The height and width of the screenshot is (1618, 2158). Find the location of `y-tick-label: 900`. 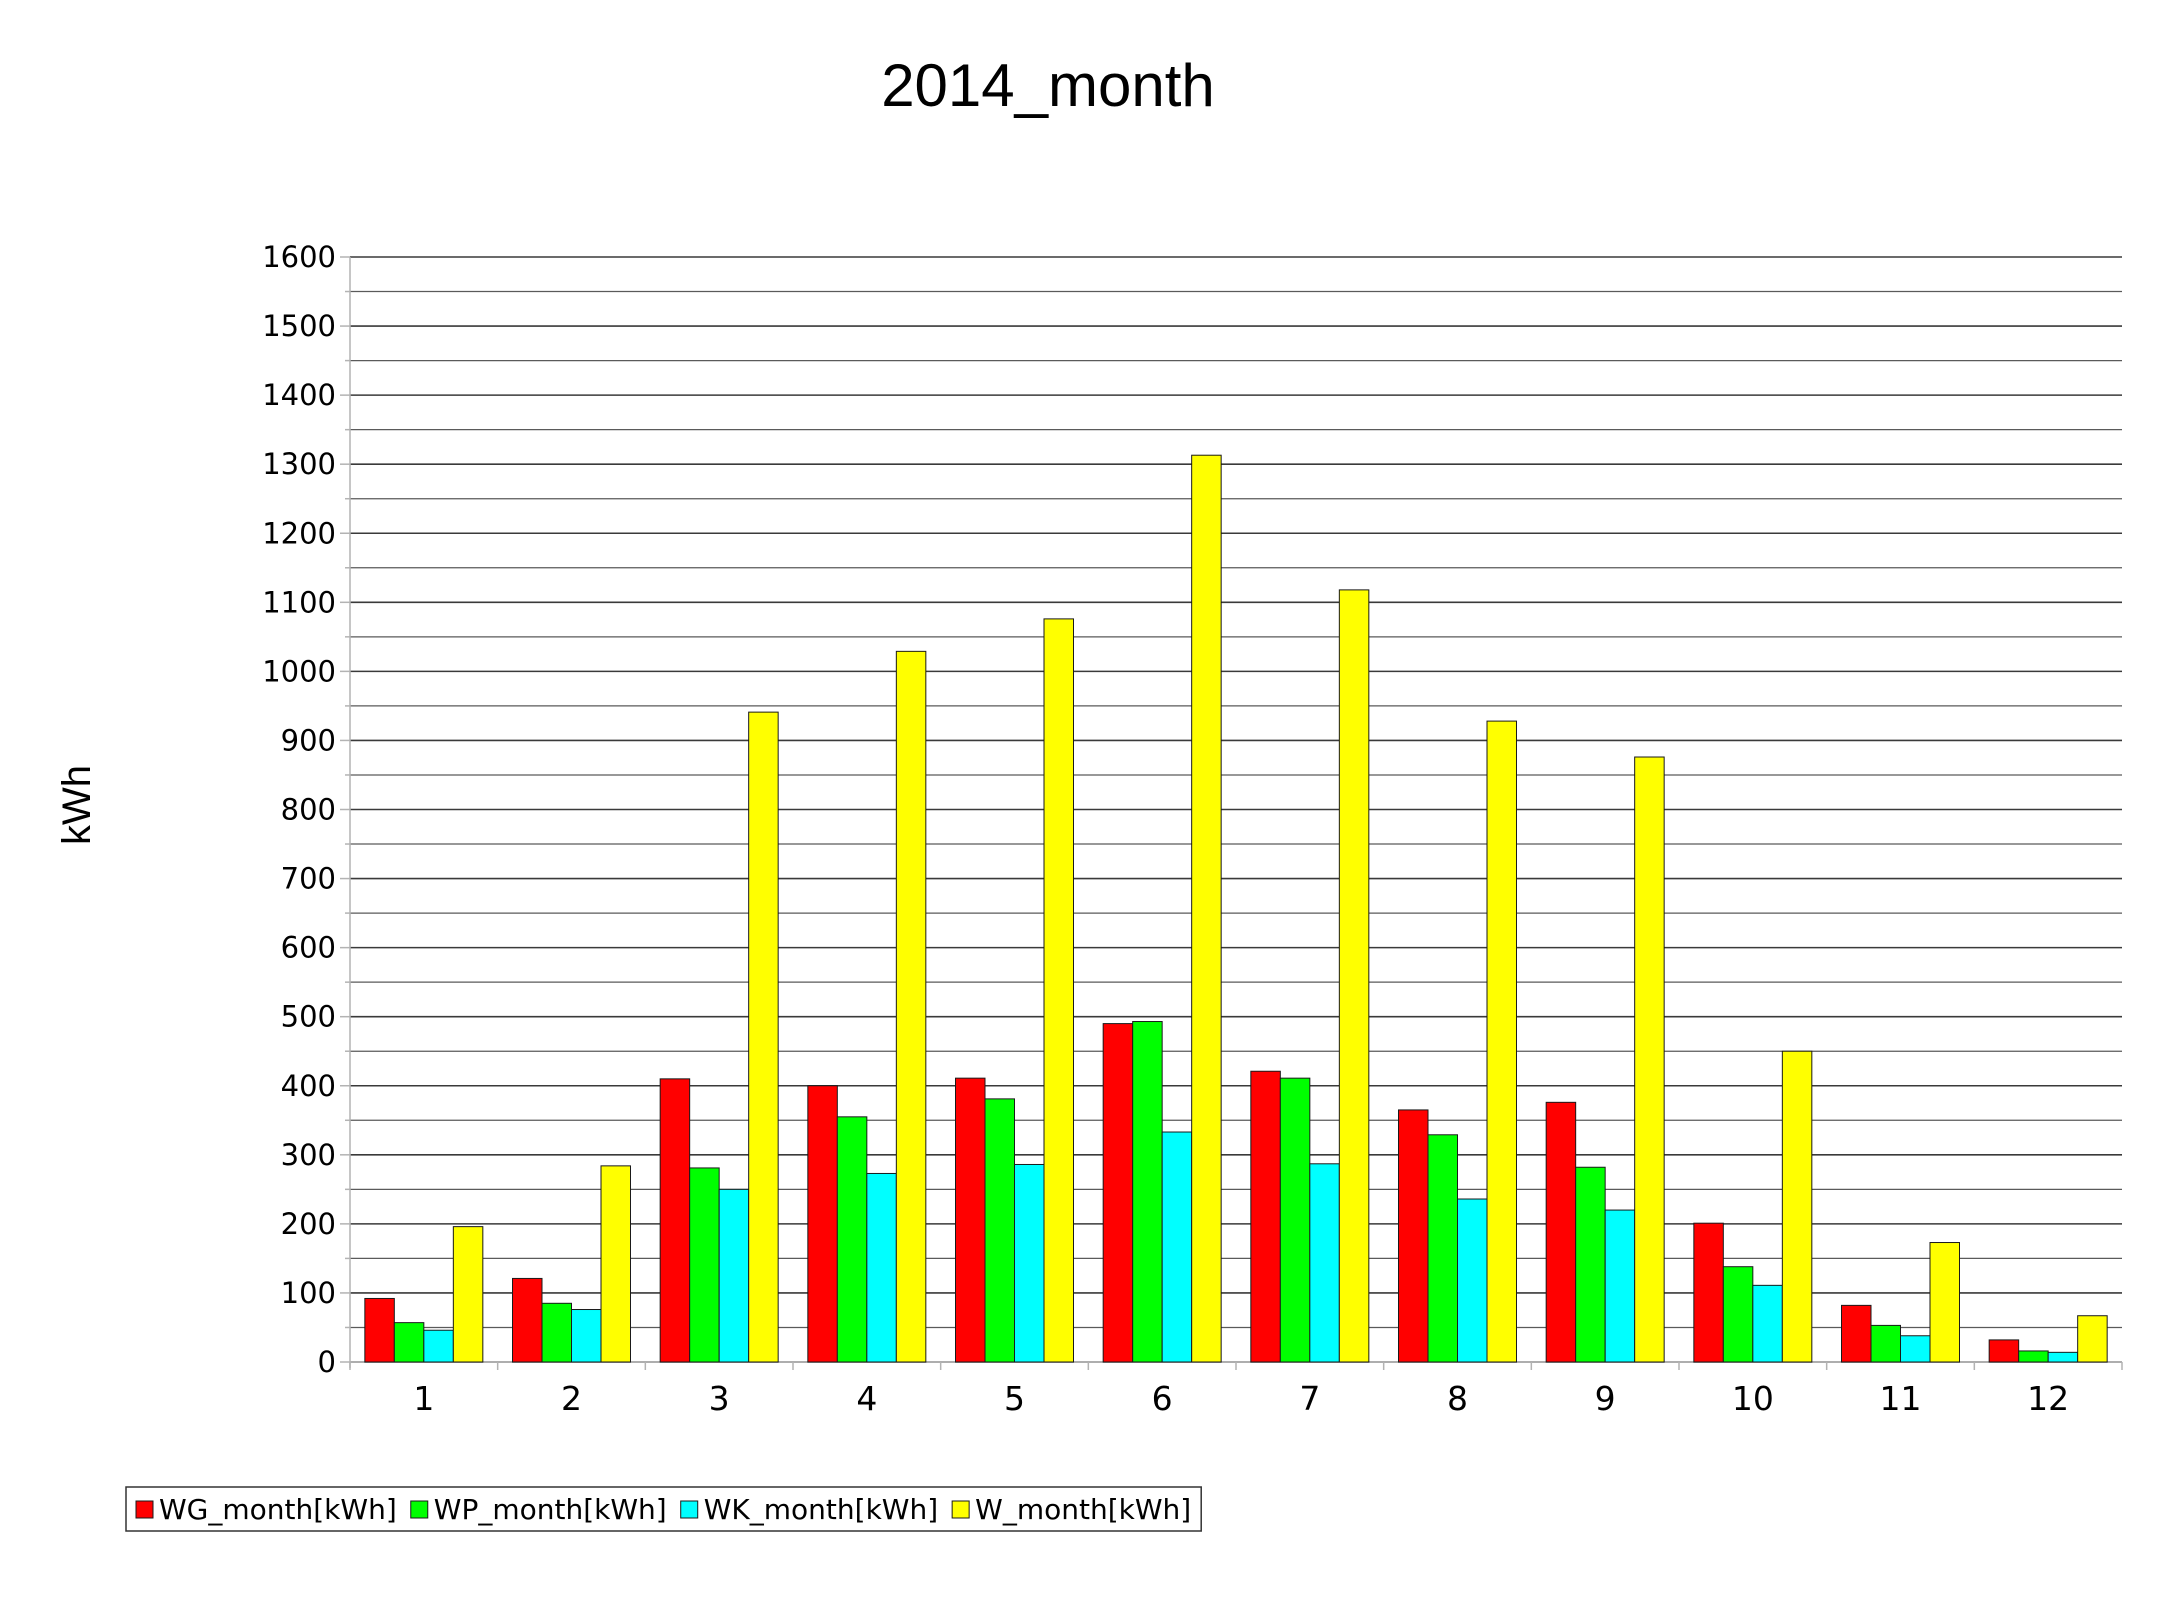

y-tick-label: 900 is located at coordinates (308, 740).